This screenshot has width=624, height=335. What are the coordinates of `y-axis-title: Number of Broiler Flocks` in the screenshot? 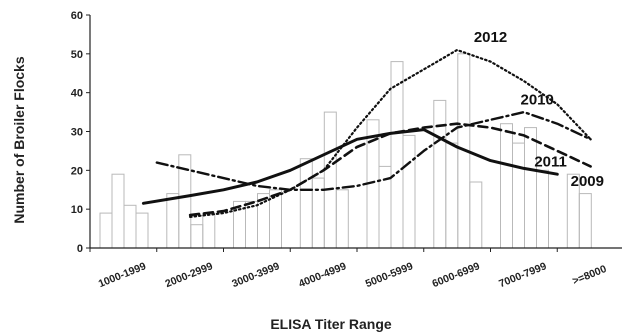 It's located at (19, 139).